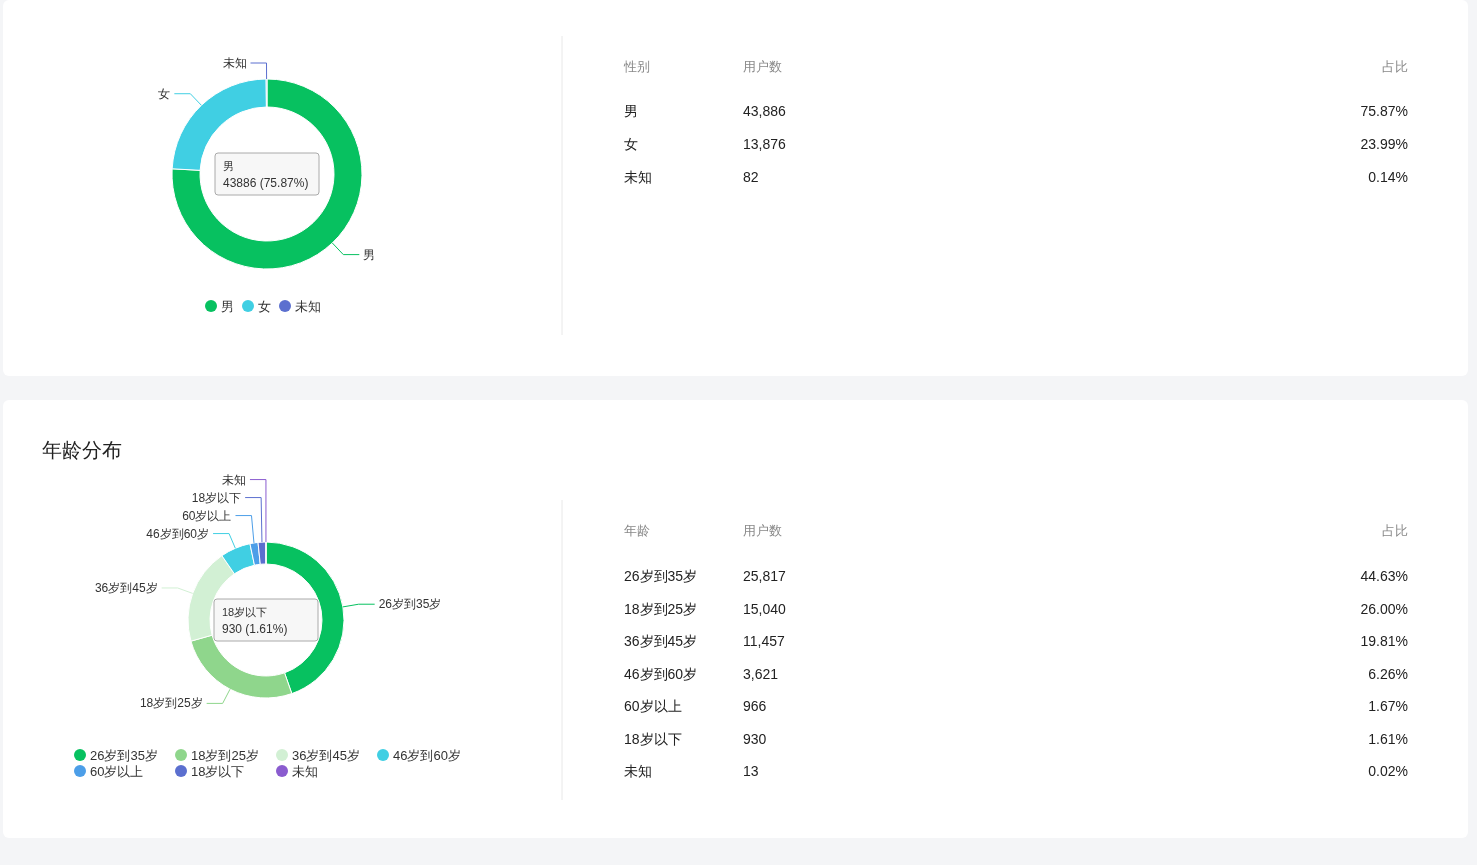 This screenshot has width=1477, height=865. Describe the element at coordinates (653, 706) in the screenshot. I see `text: 60岁以上` at that location.